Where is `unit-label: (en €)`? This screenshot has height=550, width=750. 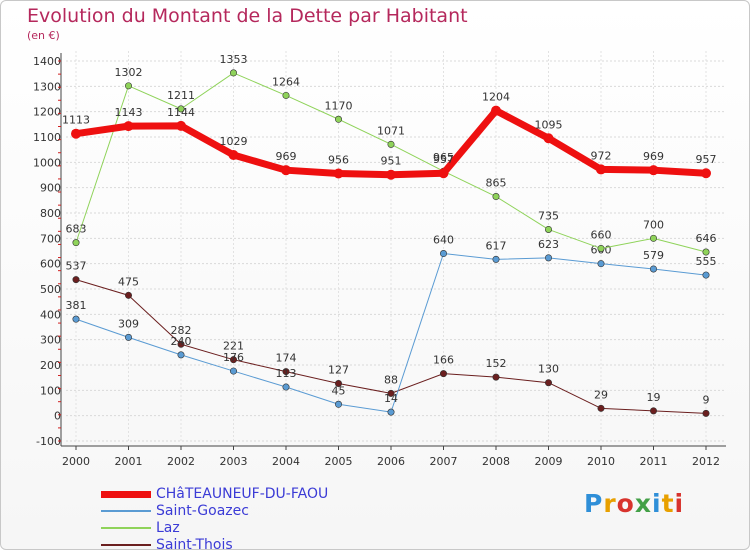
unit-label: (en €) is located at coordinates (43, 35).